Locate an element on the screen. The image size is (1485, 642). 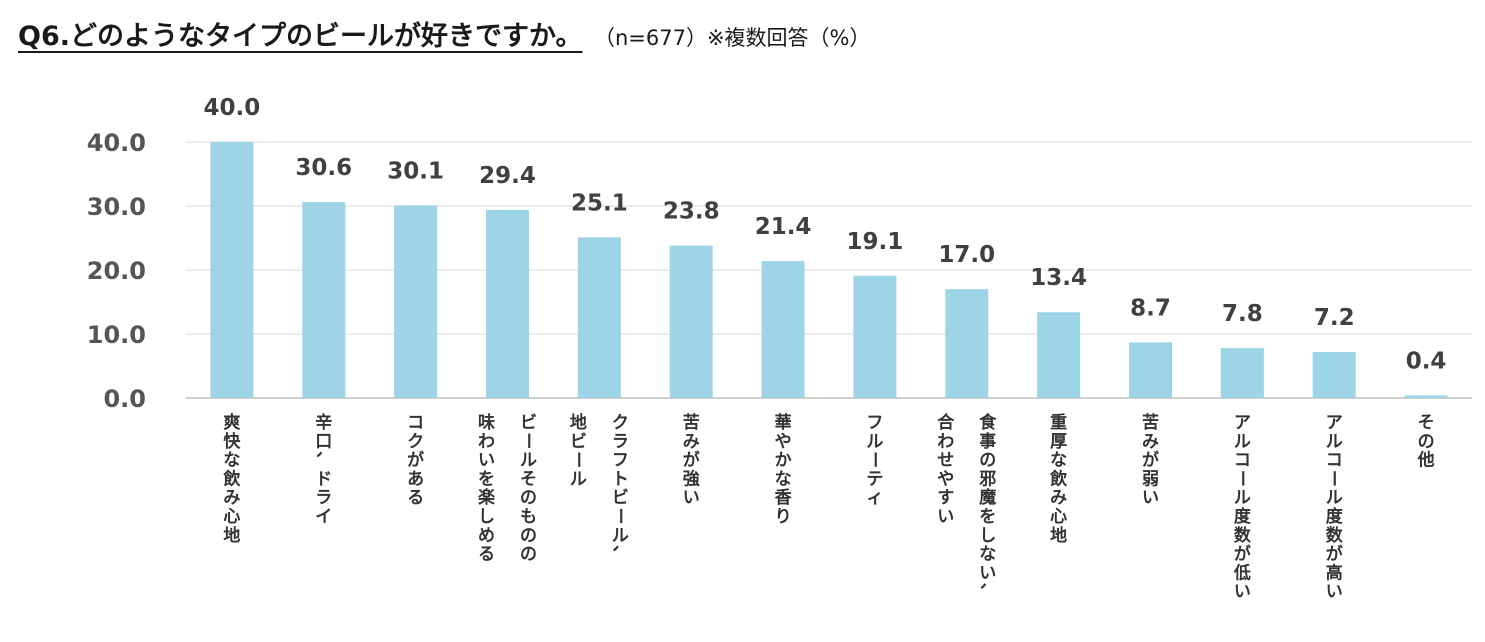
data-label: 0.4 is located at coordinates (1426, 361).